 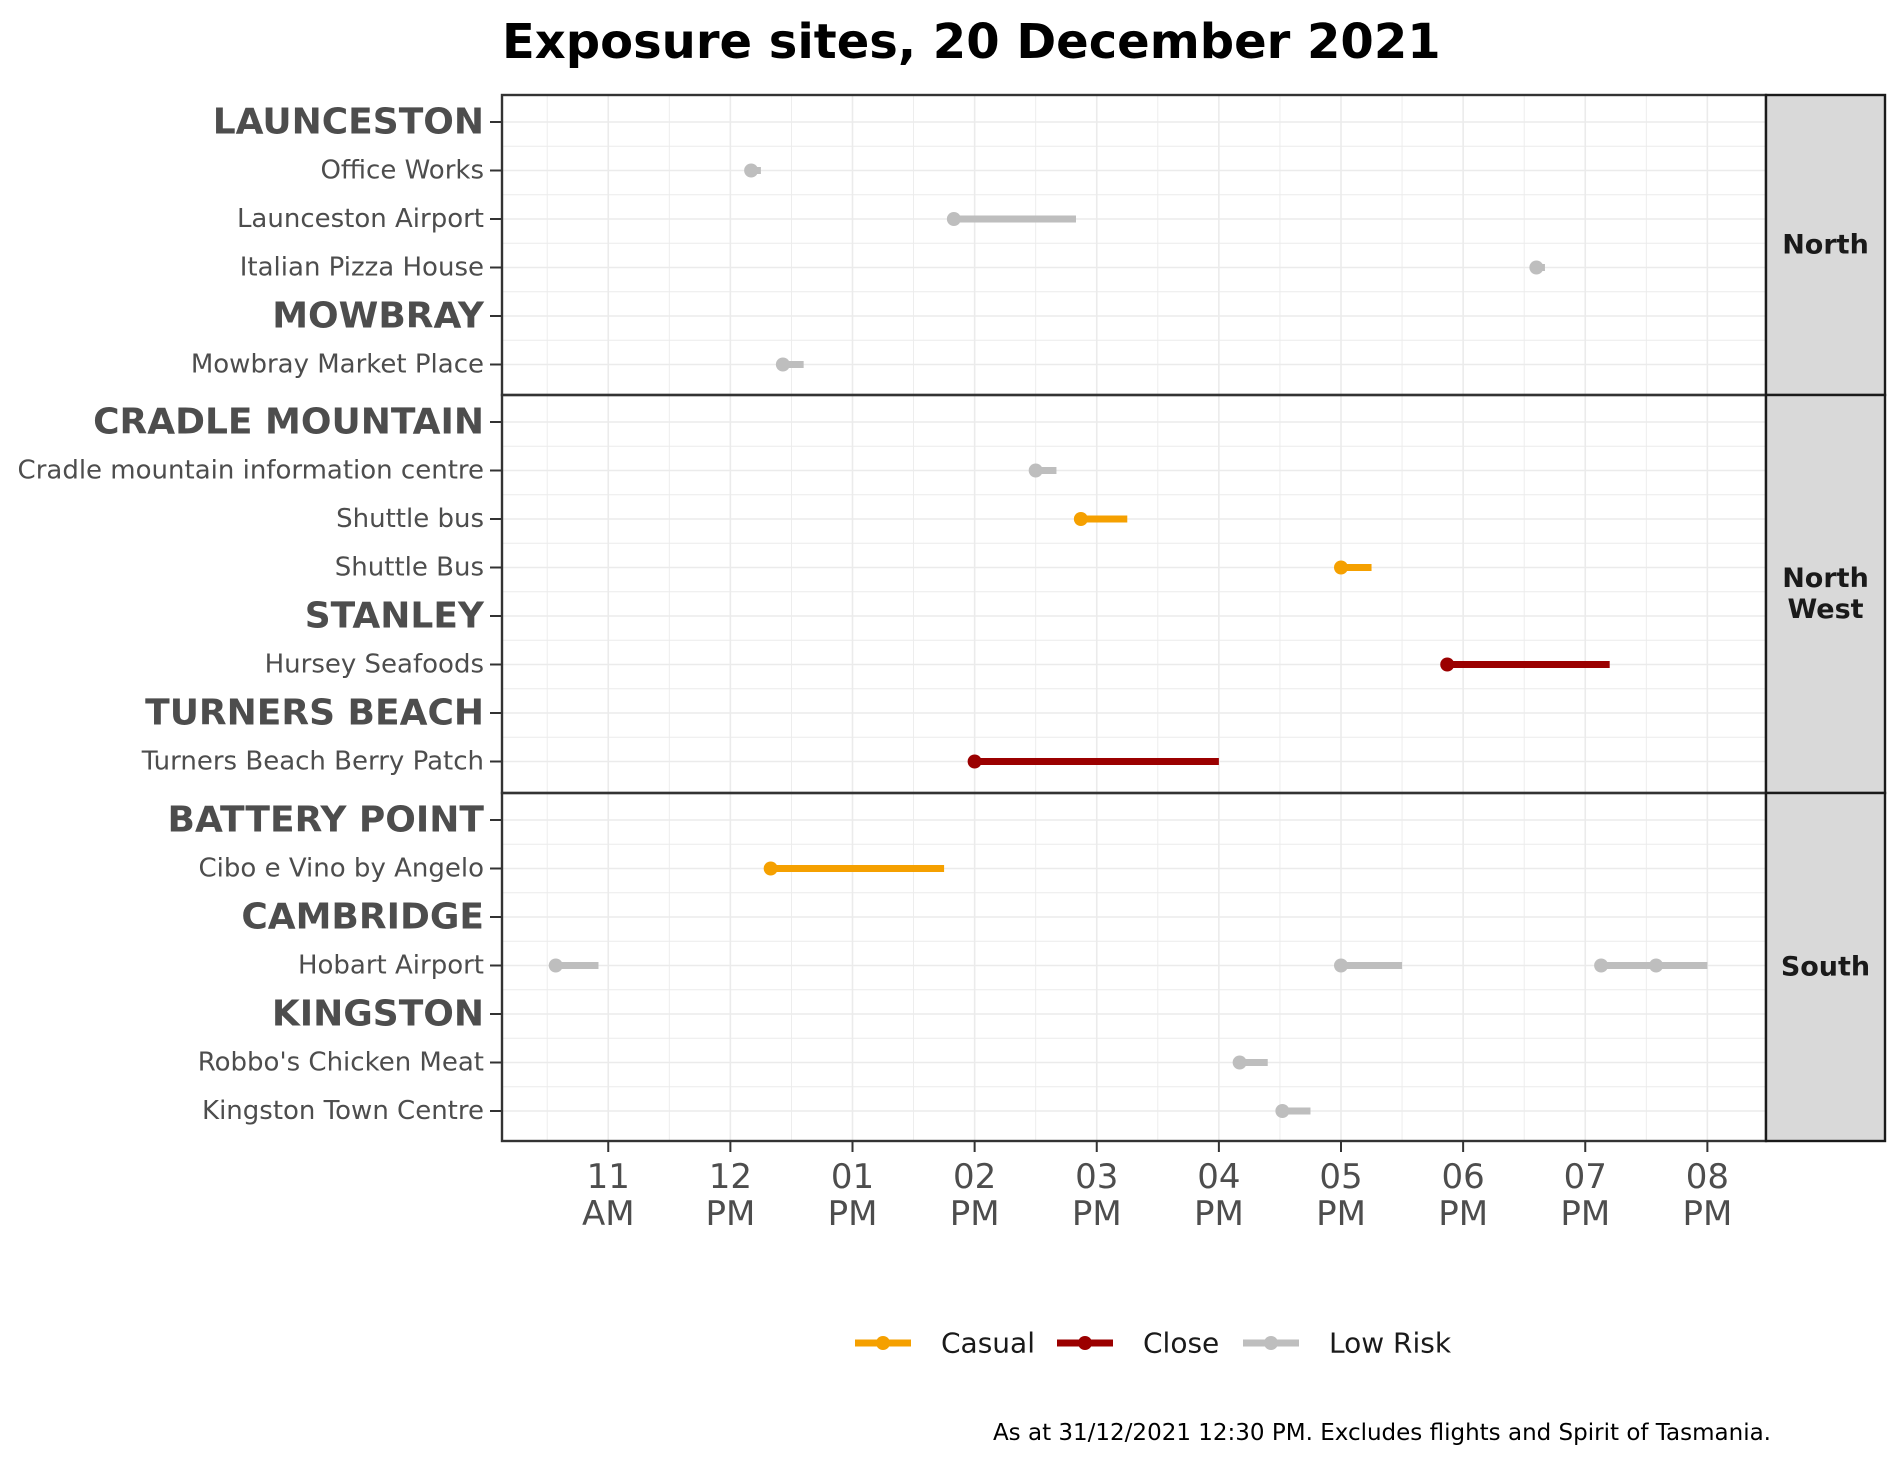 What do you see at coordinates (395, 616) in the screenshot?
I see `town-heading-label: STANLEY` at bounding box center [395, 616].